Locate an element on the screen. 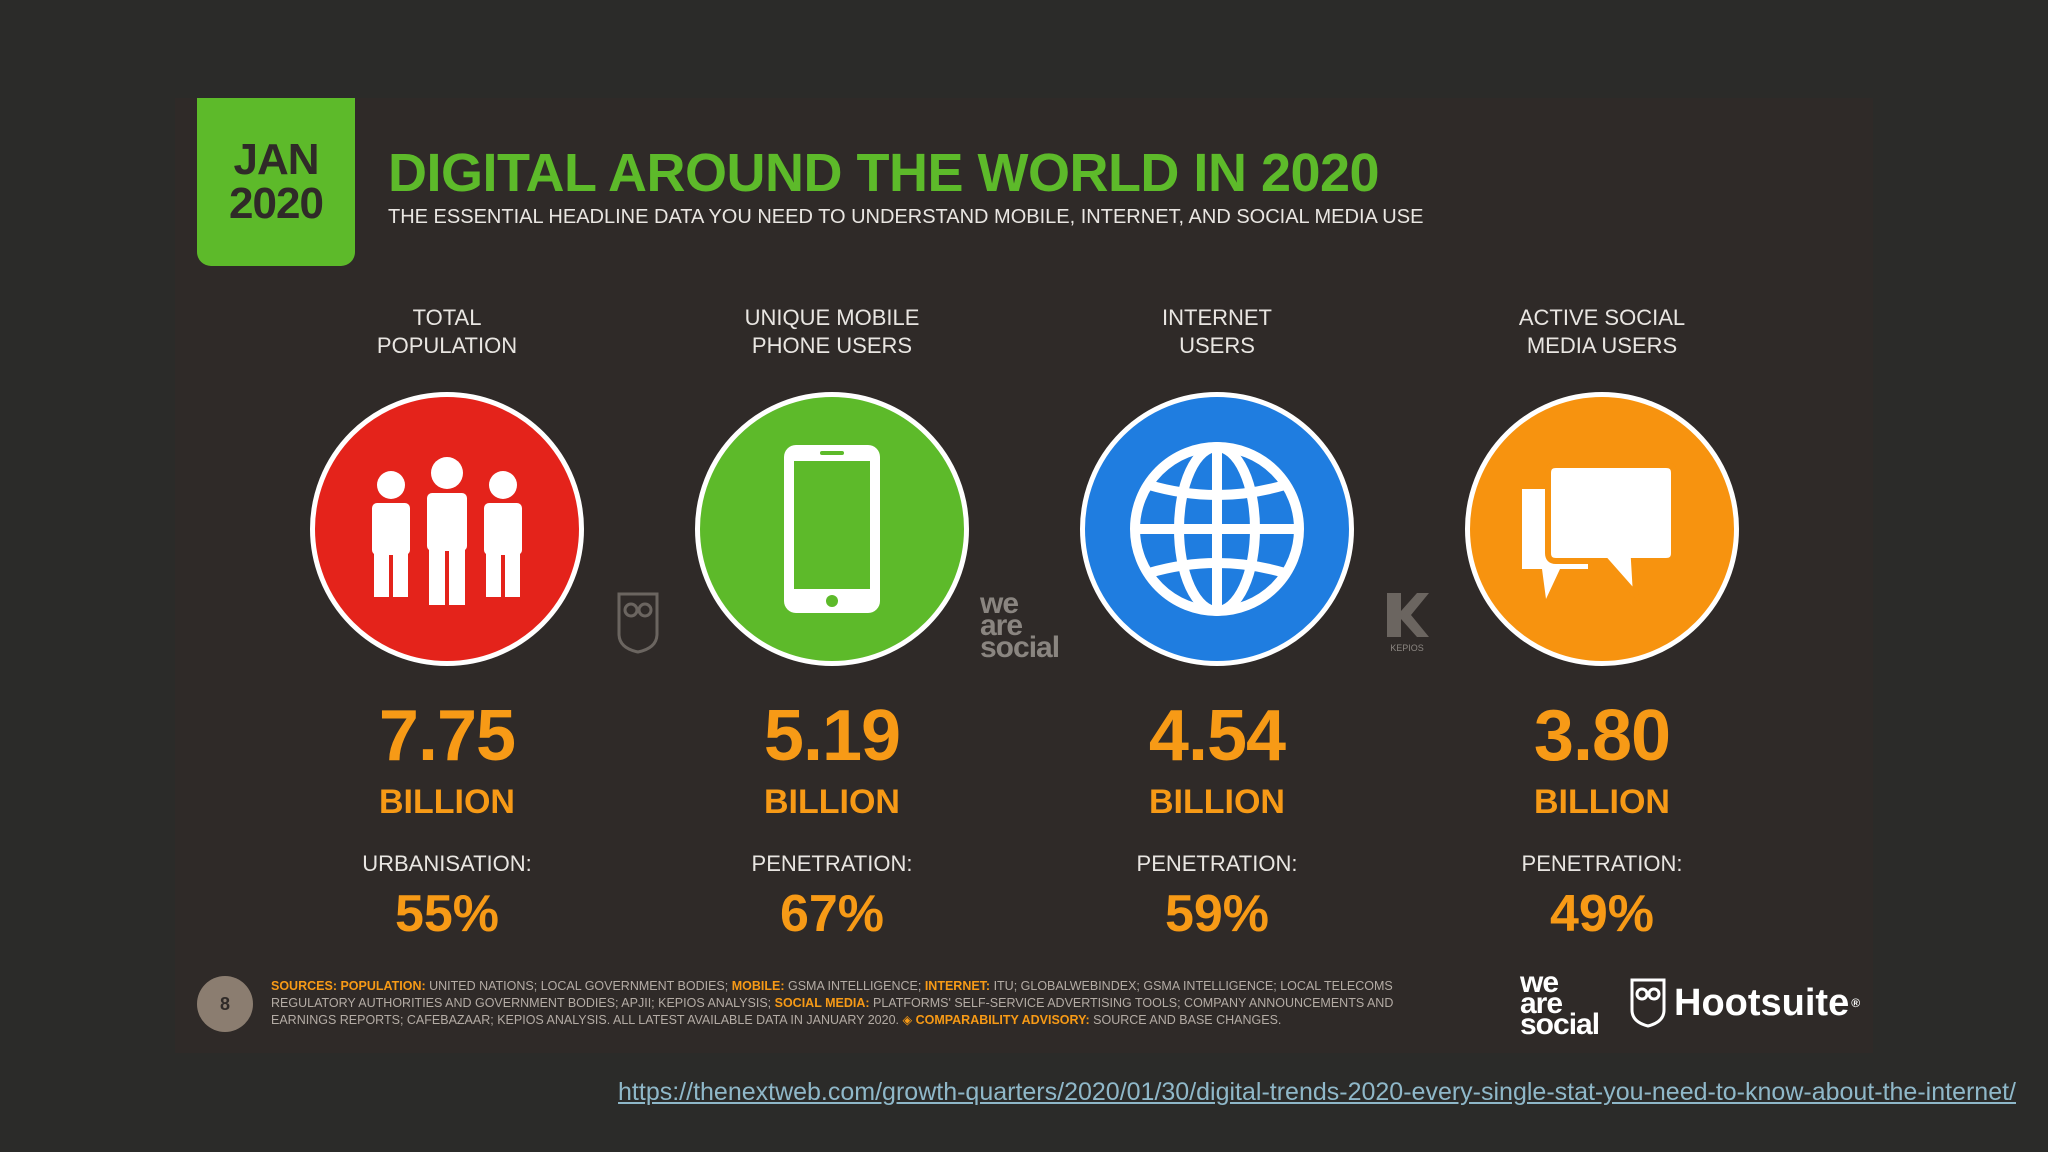 The image size is (2048, 1152). hootsuite-wordmark: Hootsuite is located at coordinates (1762, 1002).